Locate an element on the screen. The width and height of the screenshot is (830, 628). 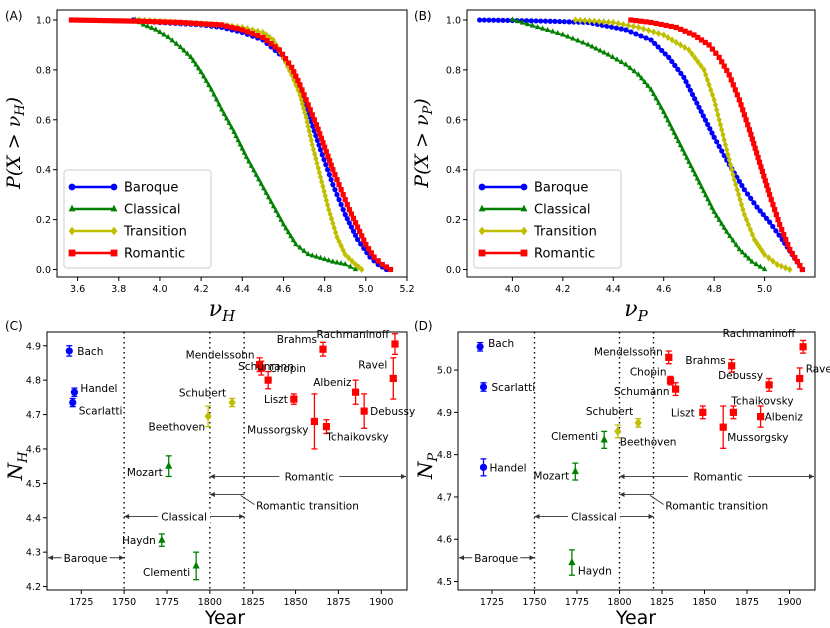
data-point-albeniz: Albeniz is located at coordinates (336, 391).